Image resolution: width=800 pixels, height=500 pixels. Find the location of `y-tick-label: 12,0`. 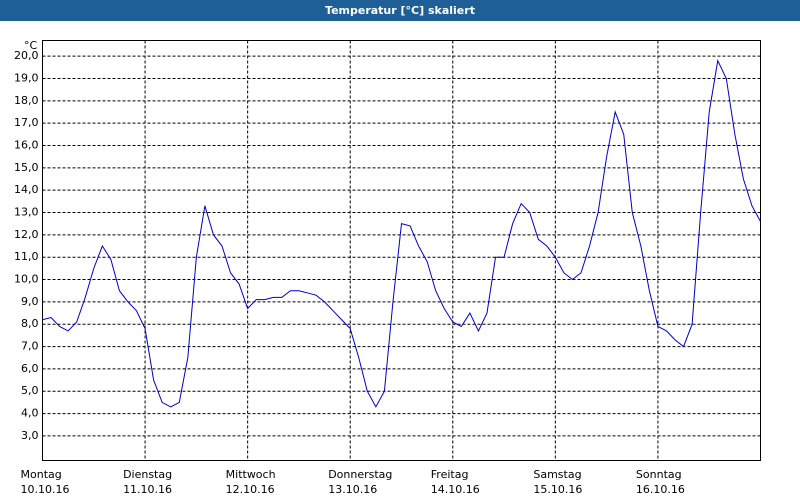

y-tick-label: 12,0 is located at coordinates (26, 234).